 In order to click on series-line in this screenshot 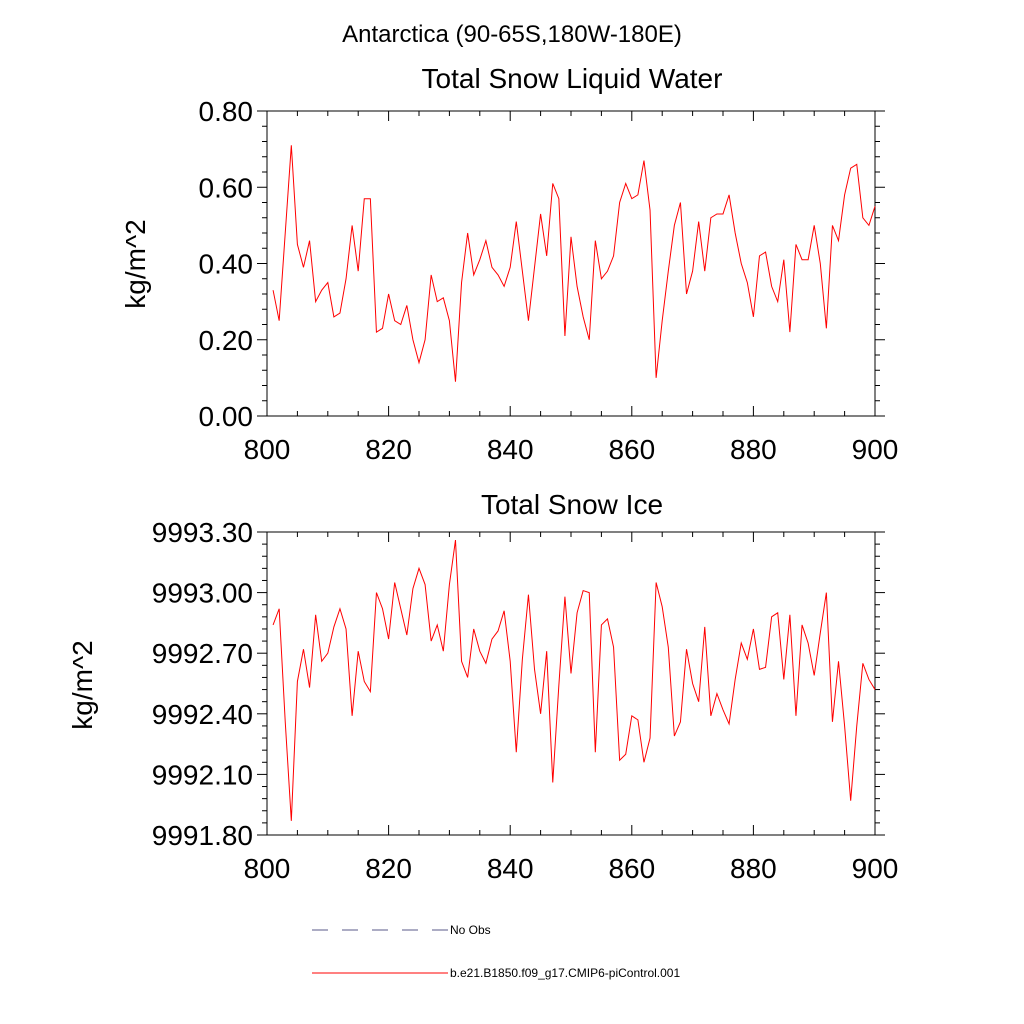, I will do `click(574, 263)`.